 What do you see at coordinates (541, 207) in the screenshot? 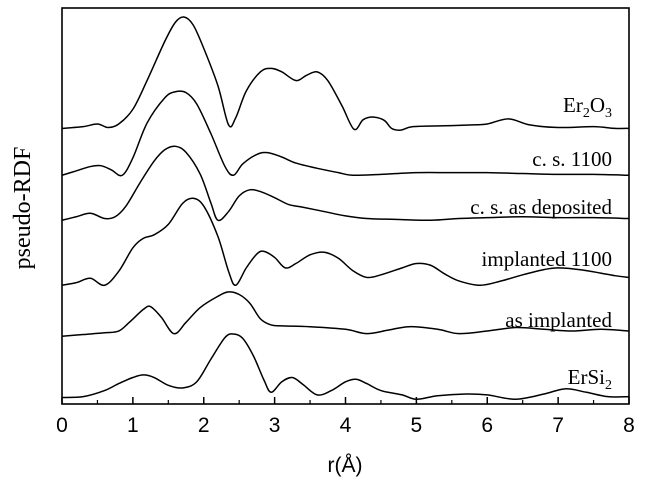
I see `series-label-c-s-as-deposited: c. s. as deposited` at bounding box center [541, 207].